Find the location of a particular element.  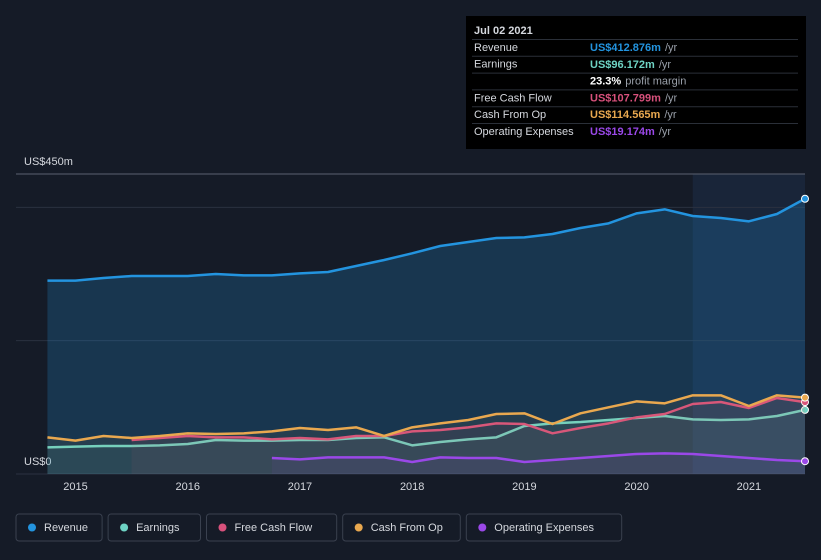

tooltip-label: Earnings is located at coordinates (496, 65).